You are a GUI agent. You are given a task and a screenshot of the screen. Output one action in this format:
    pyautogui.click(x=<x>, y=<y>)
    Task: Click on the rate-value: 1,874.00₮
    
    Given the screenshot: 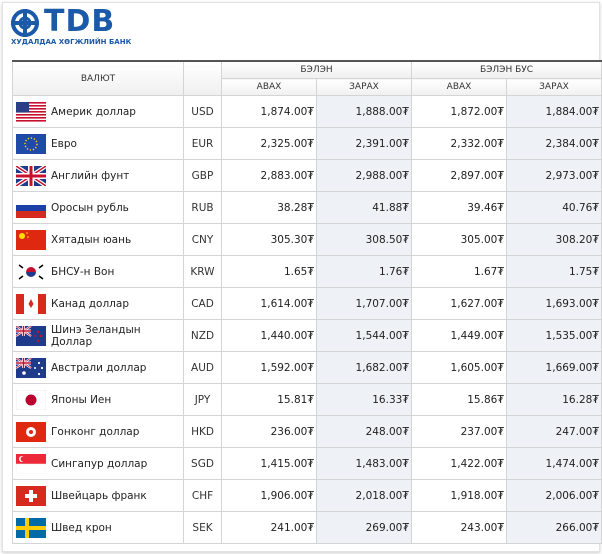 What is the action you would take?
    pyautogui.click(x=269, y=111)
    